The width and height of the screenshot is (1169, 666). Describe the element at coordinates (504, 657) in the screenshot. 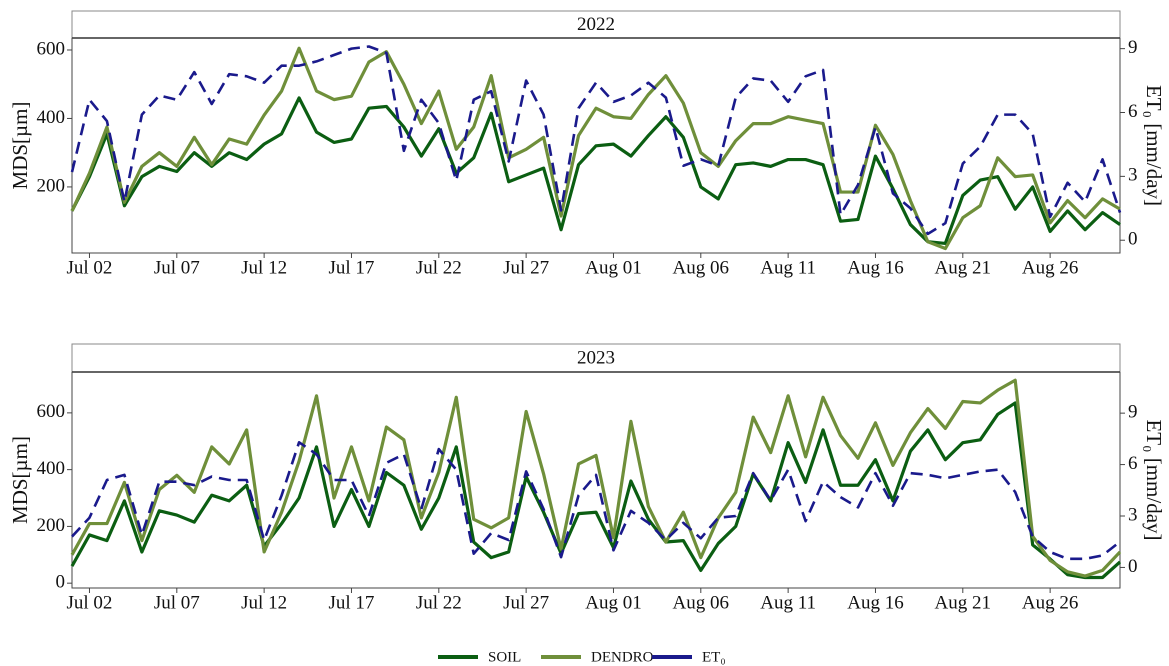

I see `legend-label: SOIL` at that location.